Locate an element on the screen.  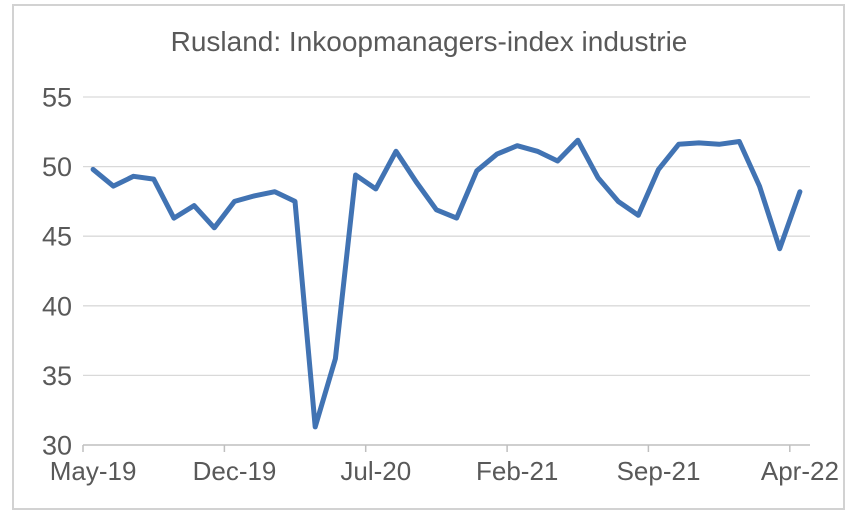
y-axis-tick-label: 45 is located at coordinates (57, 237).